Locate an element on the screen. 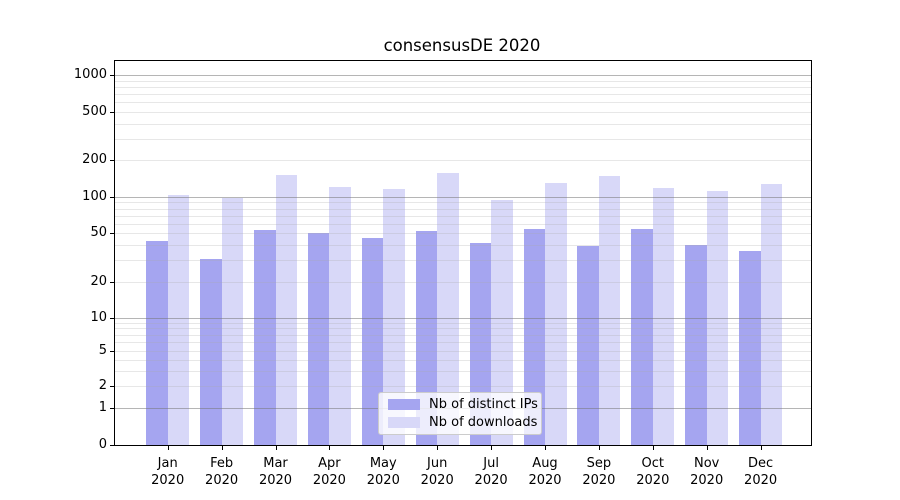  legend-swatch-distinct-ips is located at coordinates (404, 404).